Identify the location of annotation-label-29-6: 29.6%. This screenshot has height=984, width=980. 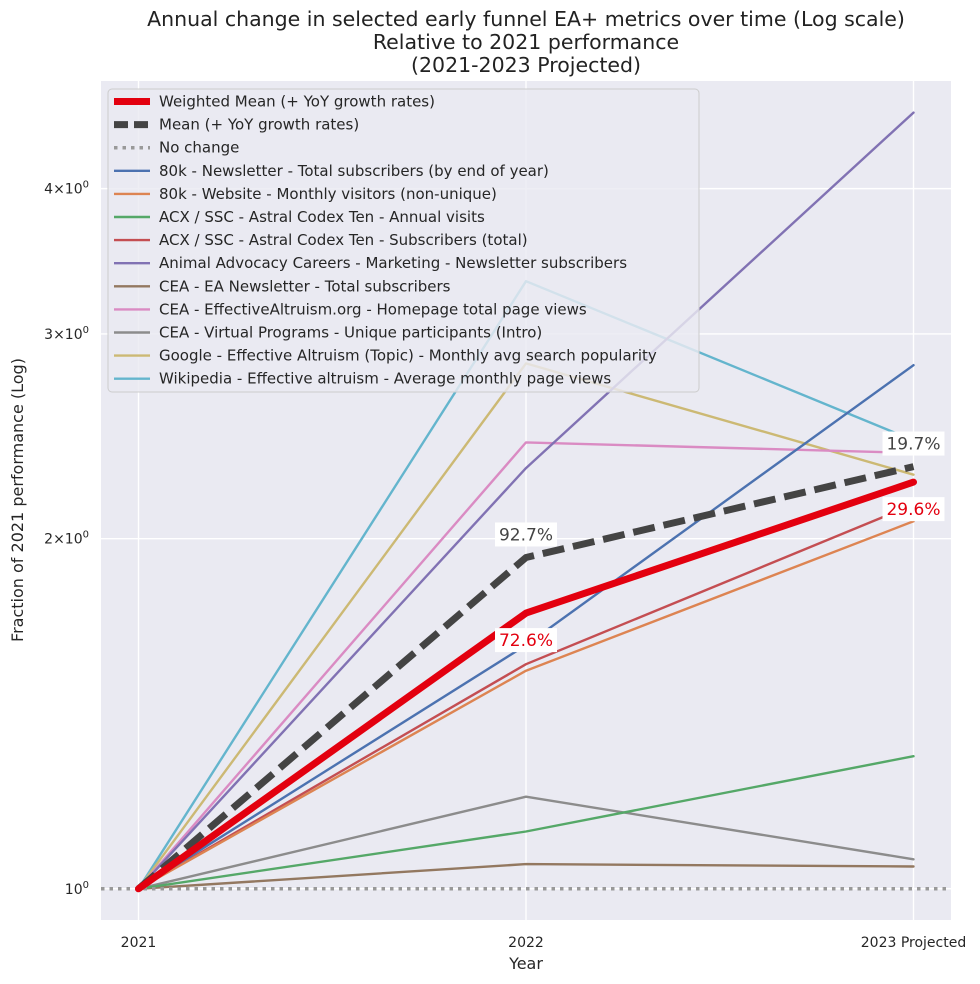
(913, 510).